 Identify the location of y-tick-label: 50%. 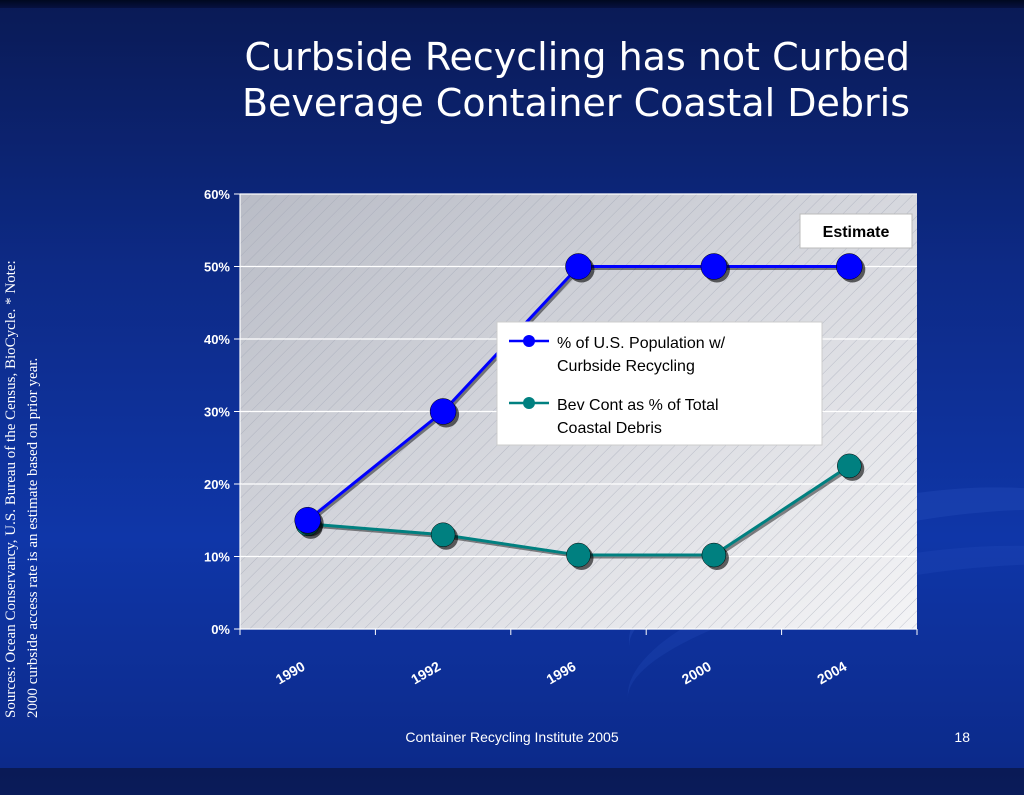
(217, 267).